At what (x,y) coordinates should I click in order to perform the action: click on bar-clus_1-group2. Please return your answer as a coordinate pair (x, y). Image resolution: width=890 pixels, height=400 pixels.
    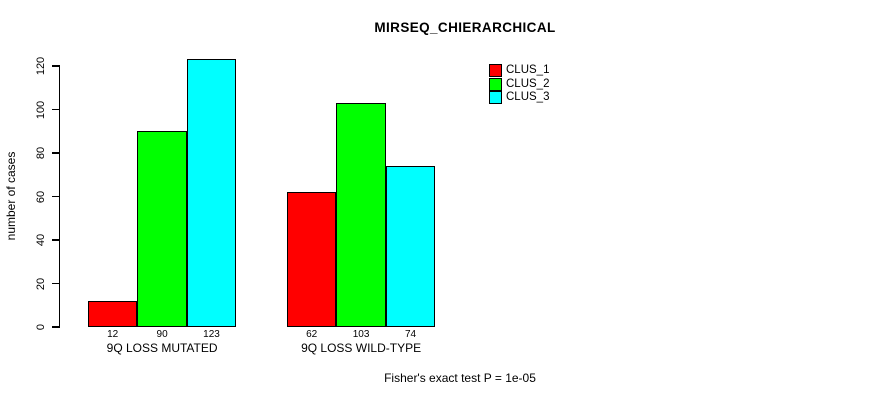
    Looking at the image, I should click on (312, 259).